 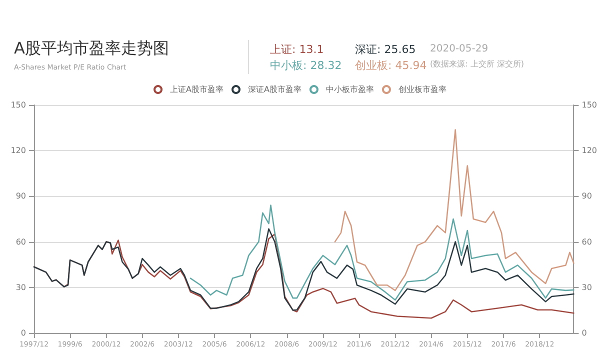 I want to click on text: 2020-05-29, so click(x=459, y=49).